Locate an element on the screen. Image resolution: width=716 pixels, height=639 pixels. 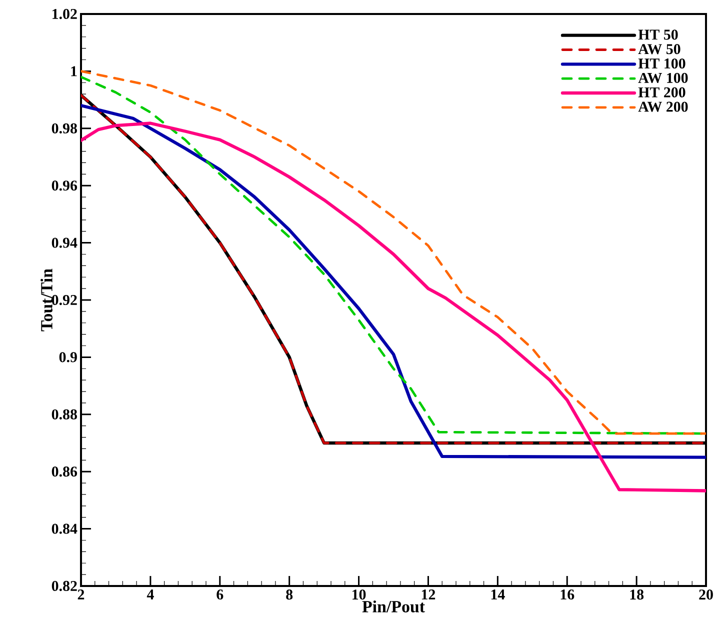
x-tick-label: 8 is located at coordinates (289, 595).